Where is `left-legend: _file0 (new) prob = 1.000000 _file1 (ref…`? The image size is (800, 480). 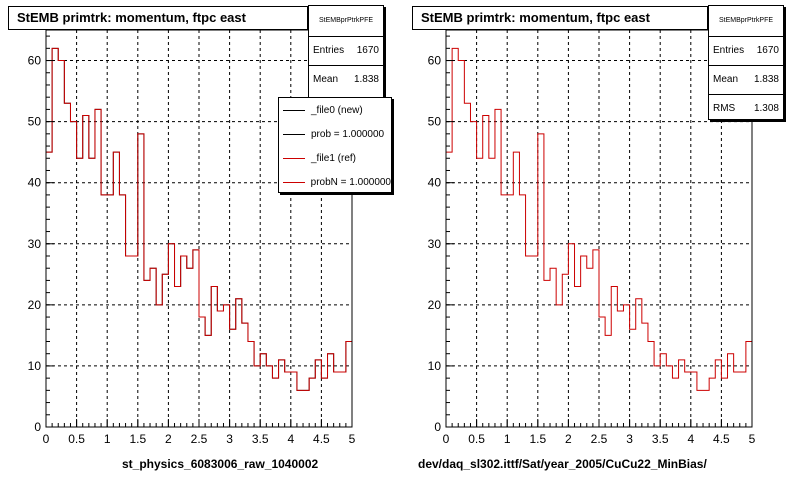 left-legend: _file0 (new) prob = 1.000000 _file1 (ref… is located at coordinates (335, 145).